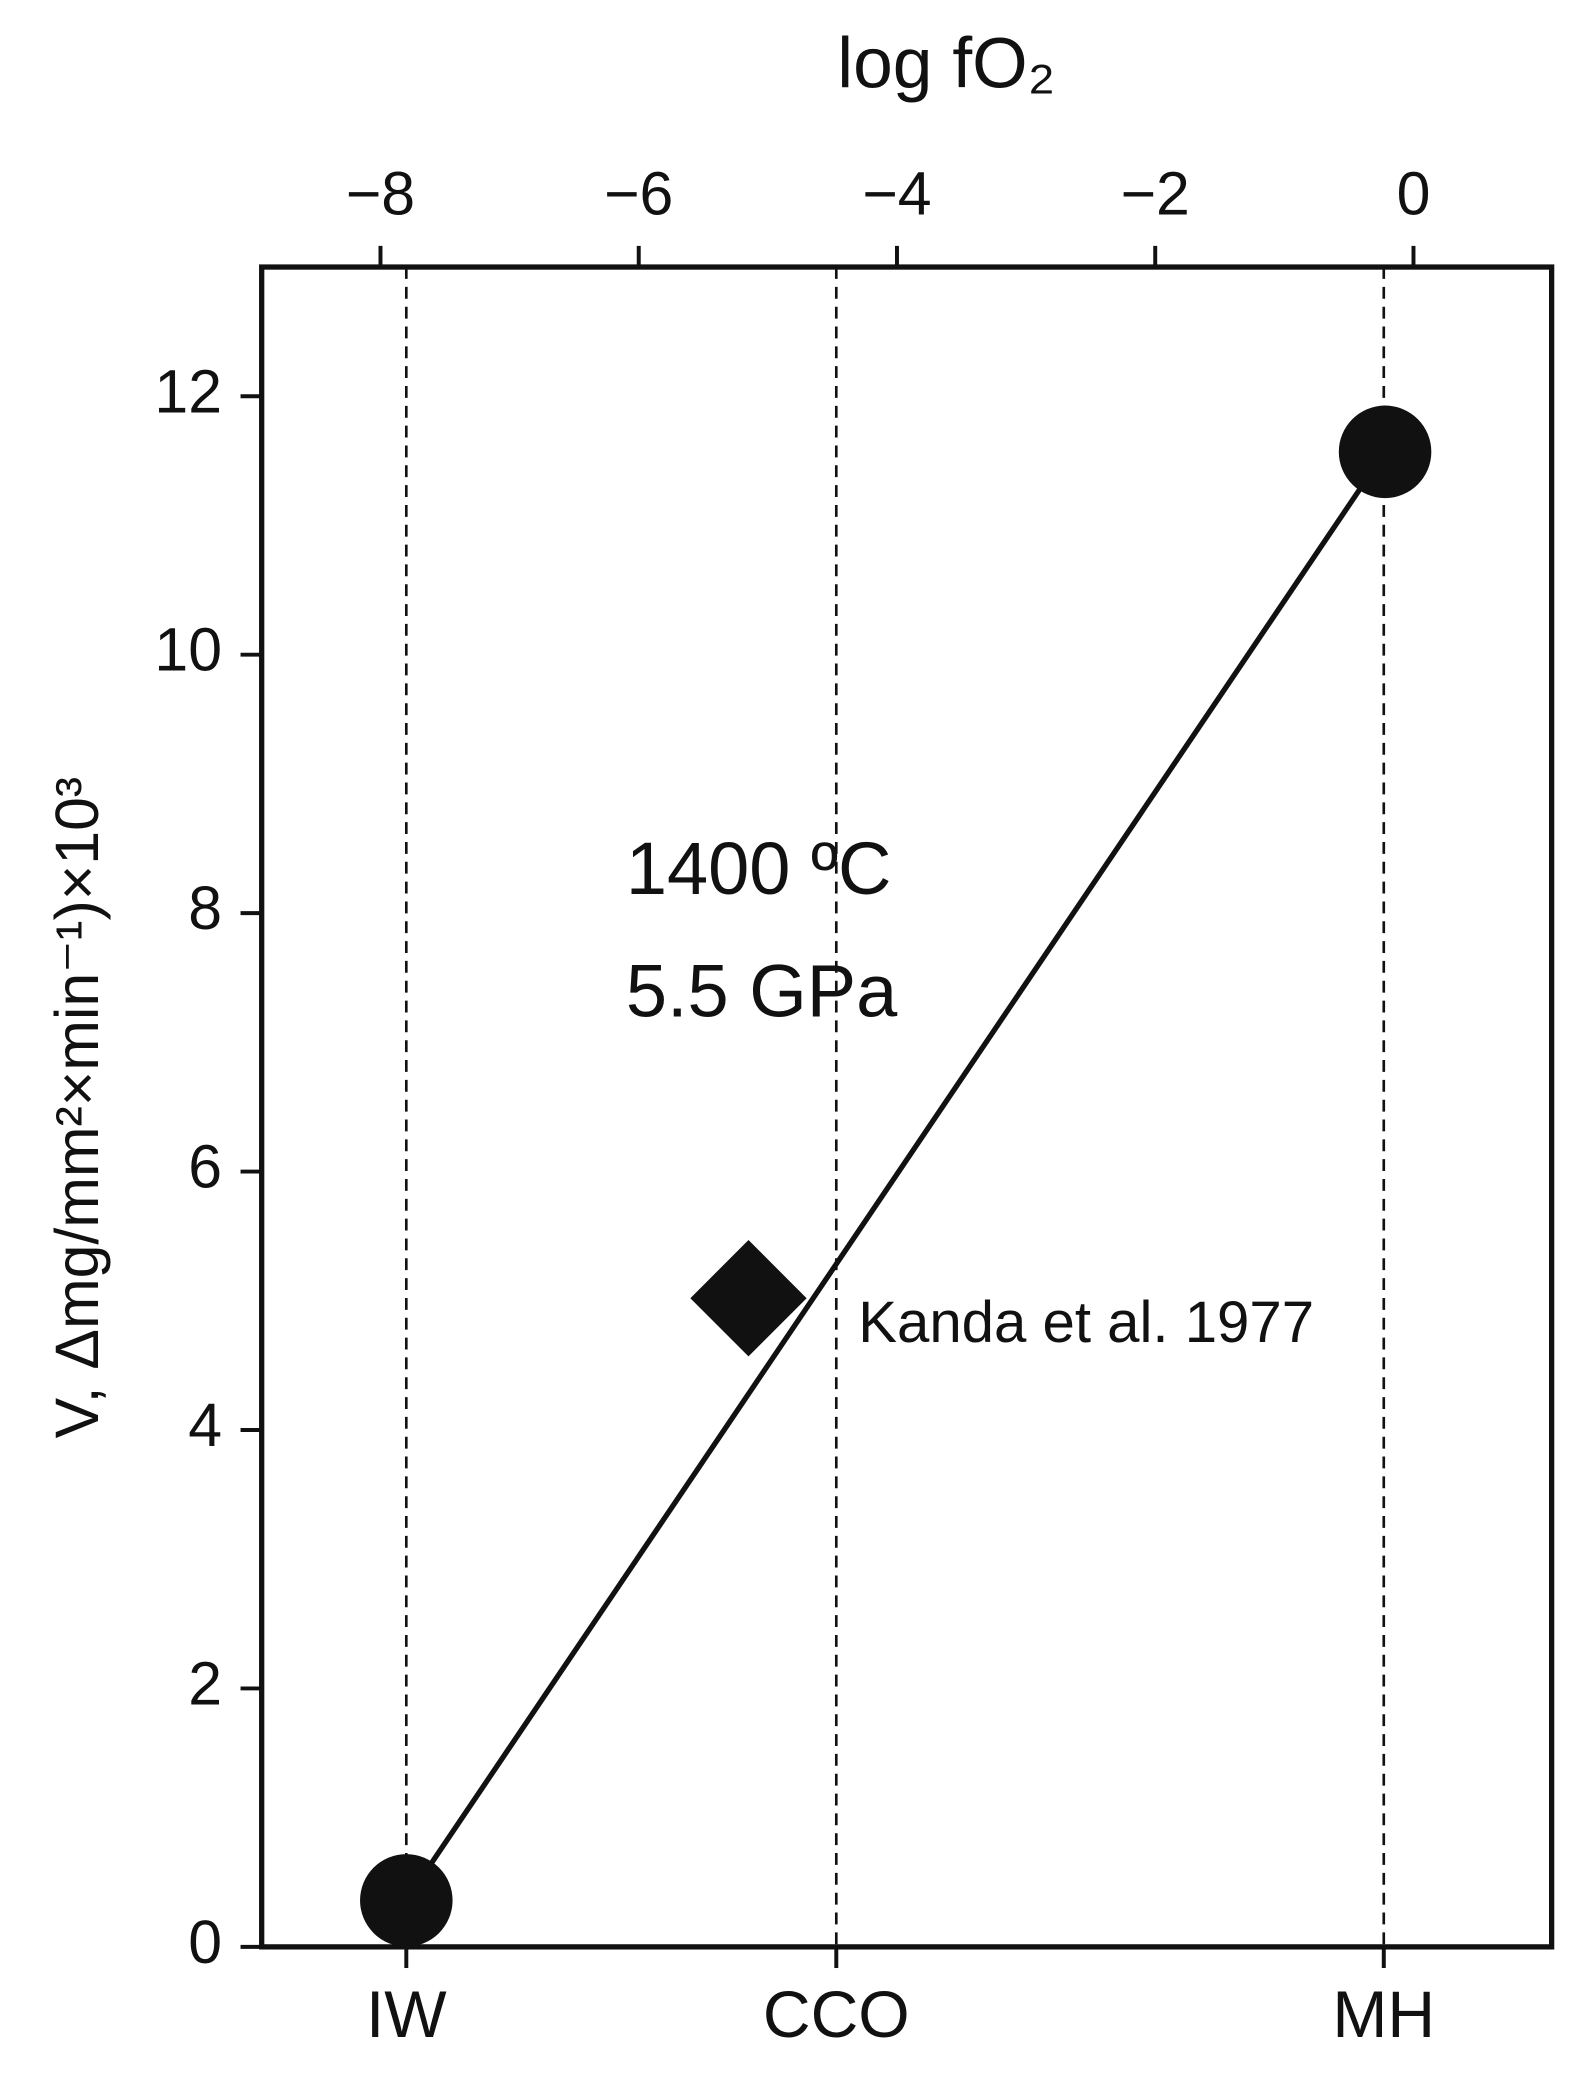 The image size is (1586, 2091). What do you see at coordinates (1383, 2015) in the screenshot?
I see `reference-label: MH` at bounding box center [1383, 2015].